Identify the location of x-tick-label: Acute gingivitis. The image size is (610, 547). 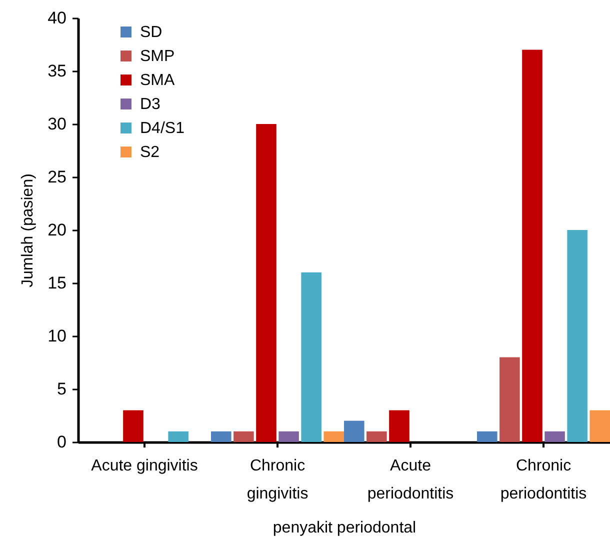
(144, 466).